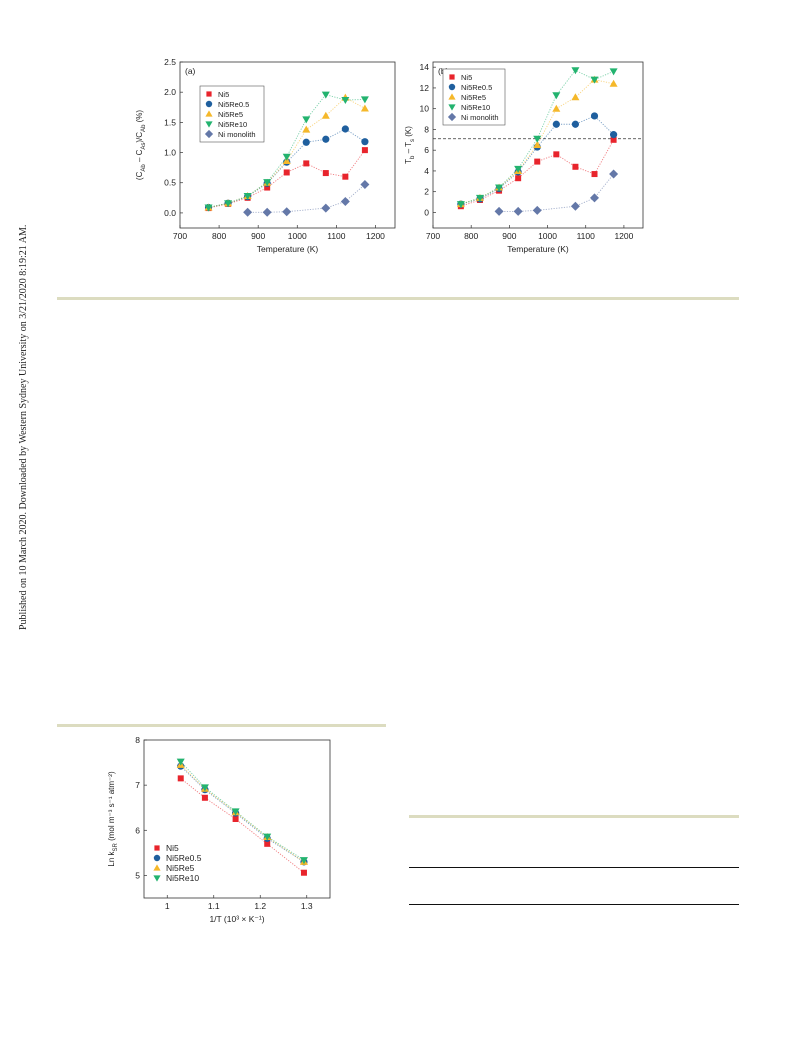  What do you see at coordinates (157, 878) in the screenshot?
I see `chart-c-legend-marker-ni5re10` at bounding box center [157, 878].